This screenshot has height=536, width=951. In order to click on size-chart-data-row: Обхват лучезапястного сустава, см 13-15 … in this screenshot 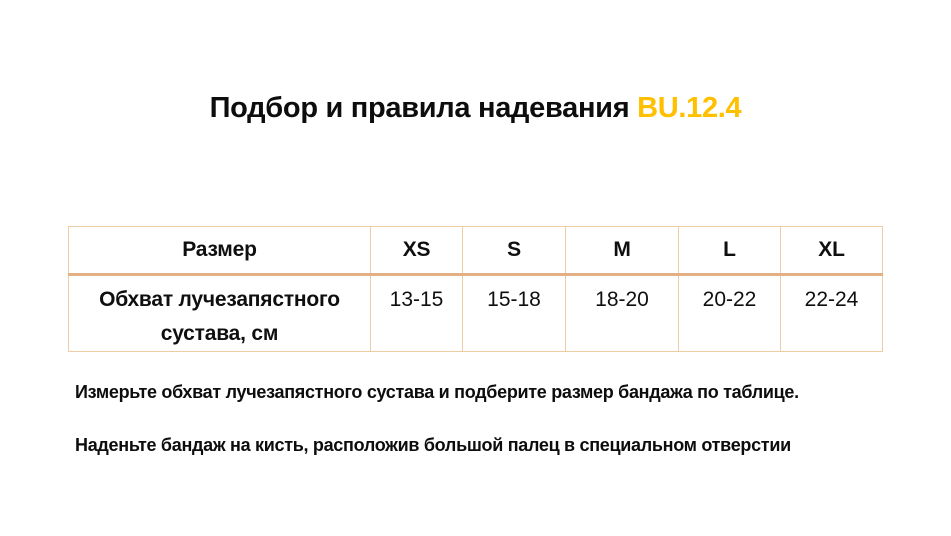, I will do `click(475, 313)`.